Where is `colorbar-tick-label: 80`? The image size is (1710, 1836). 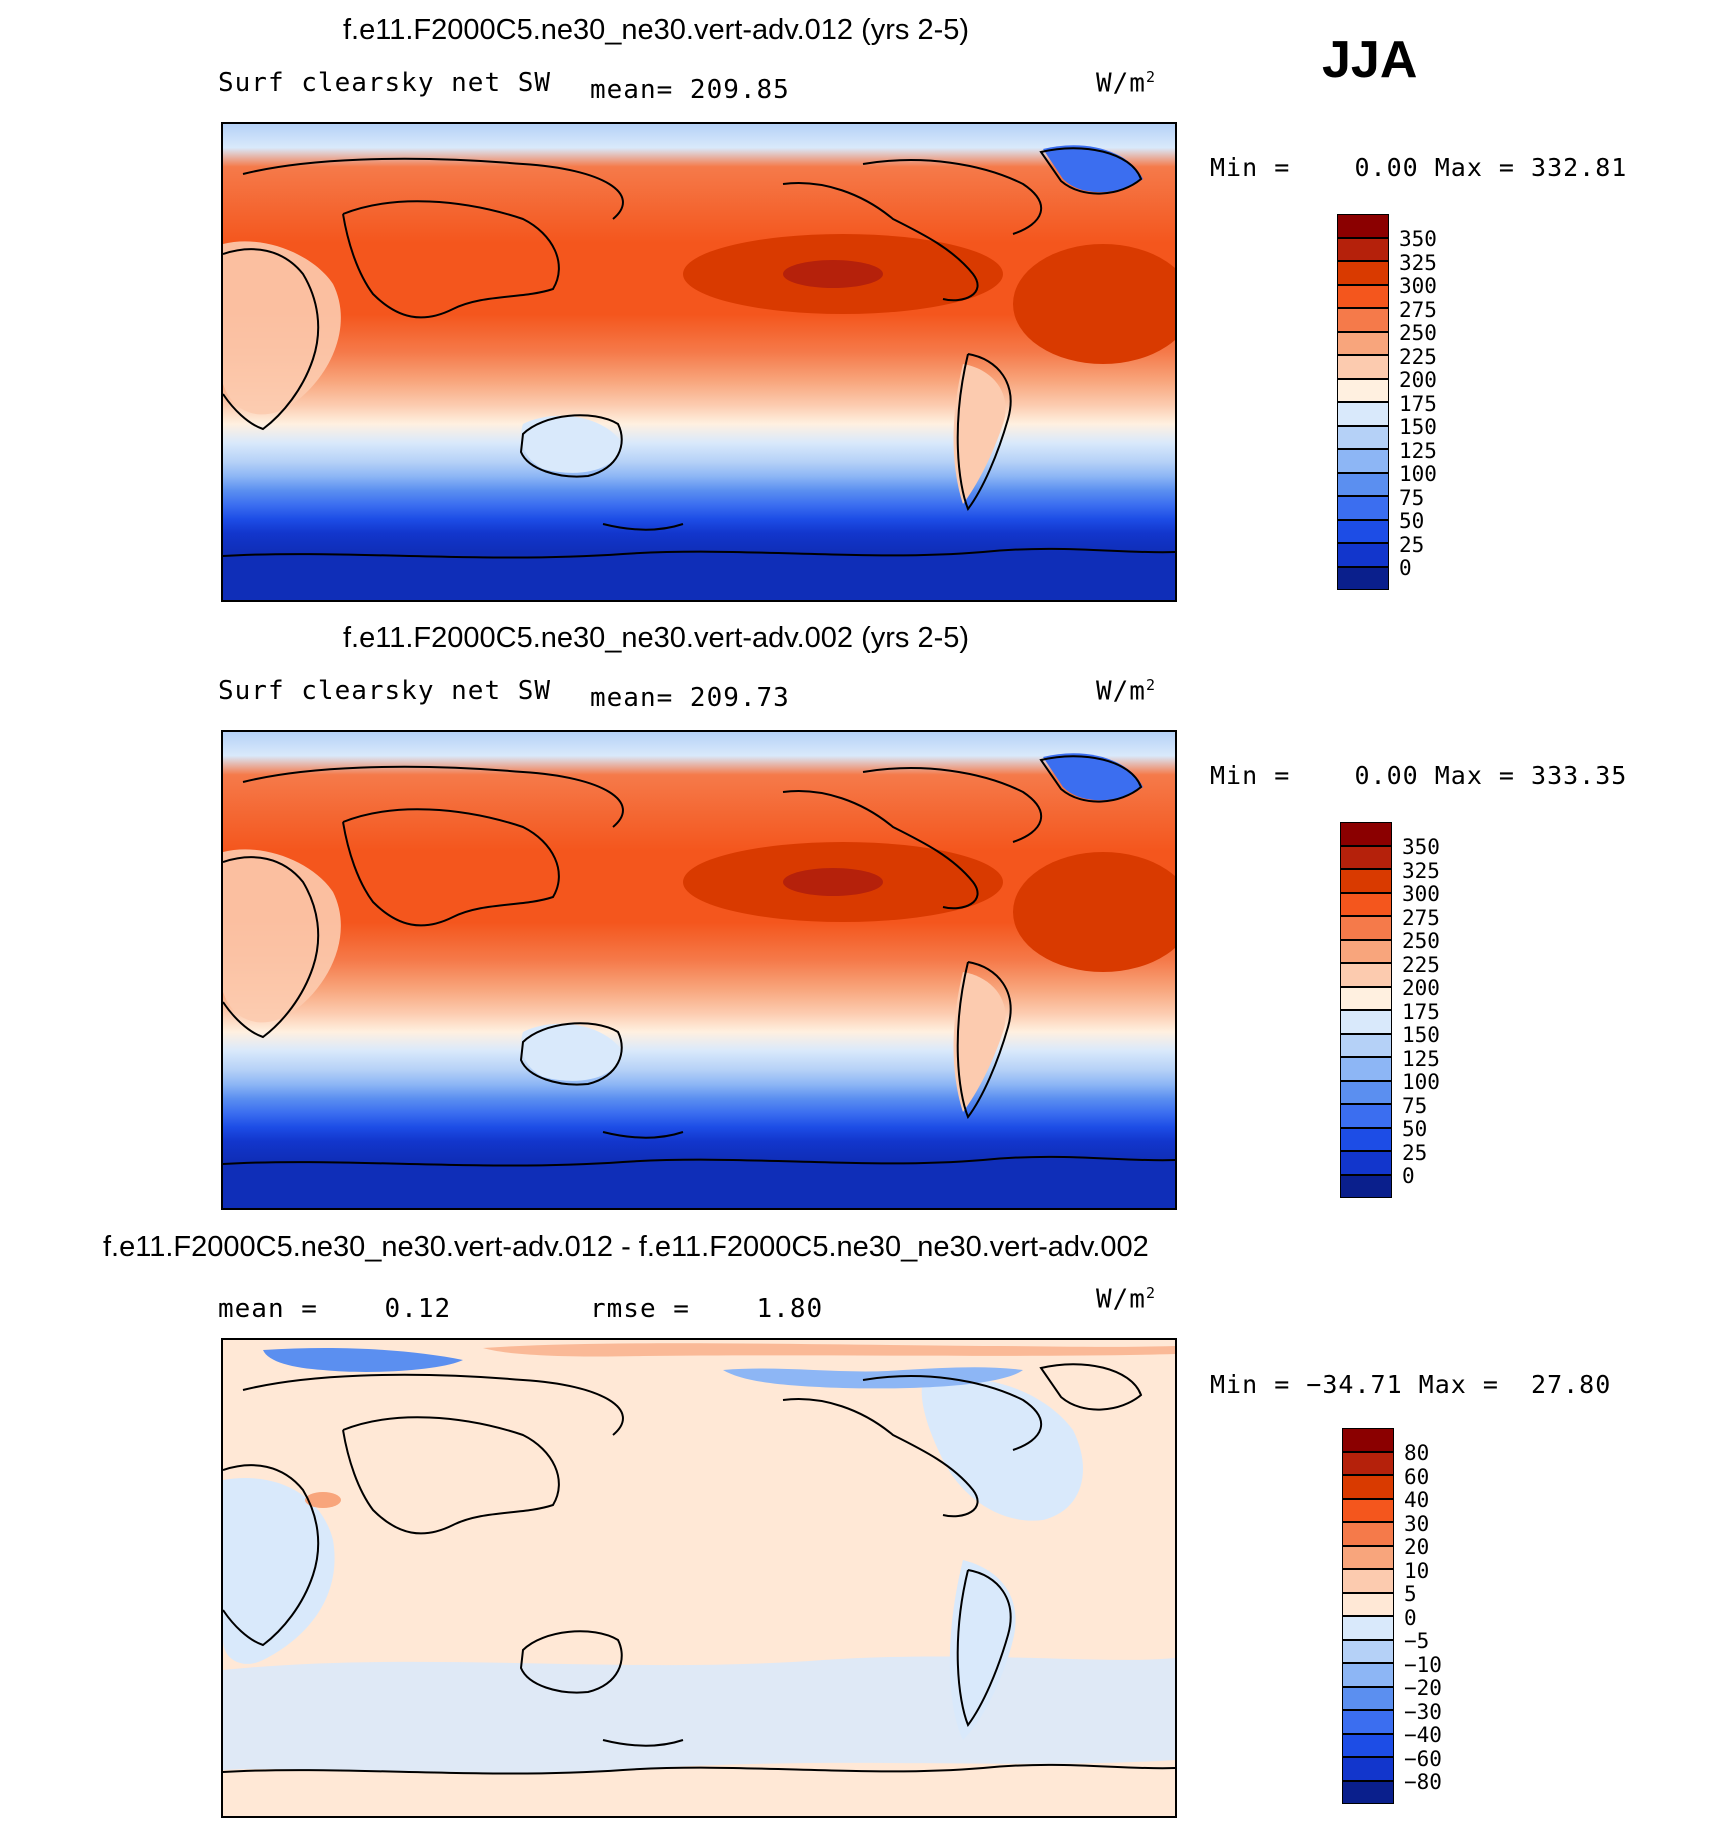 colorbar-tick-label: 80 is located at coordinates (1417, 1453).